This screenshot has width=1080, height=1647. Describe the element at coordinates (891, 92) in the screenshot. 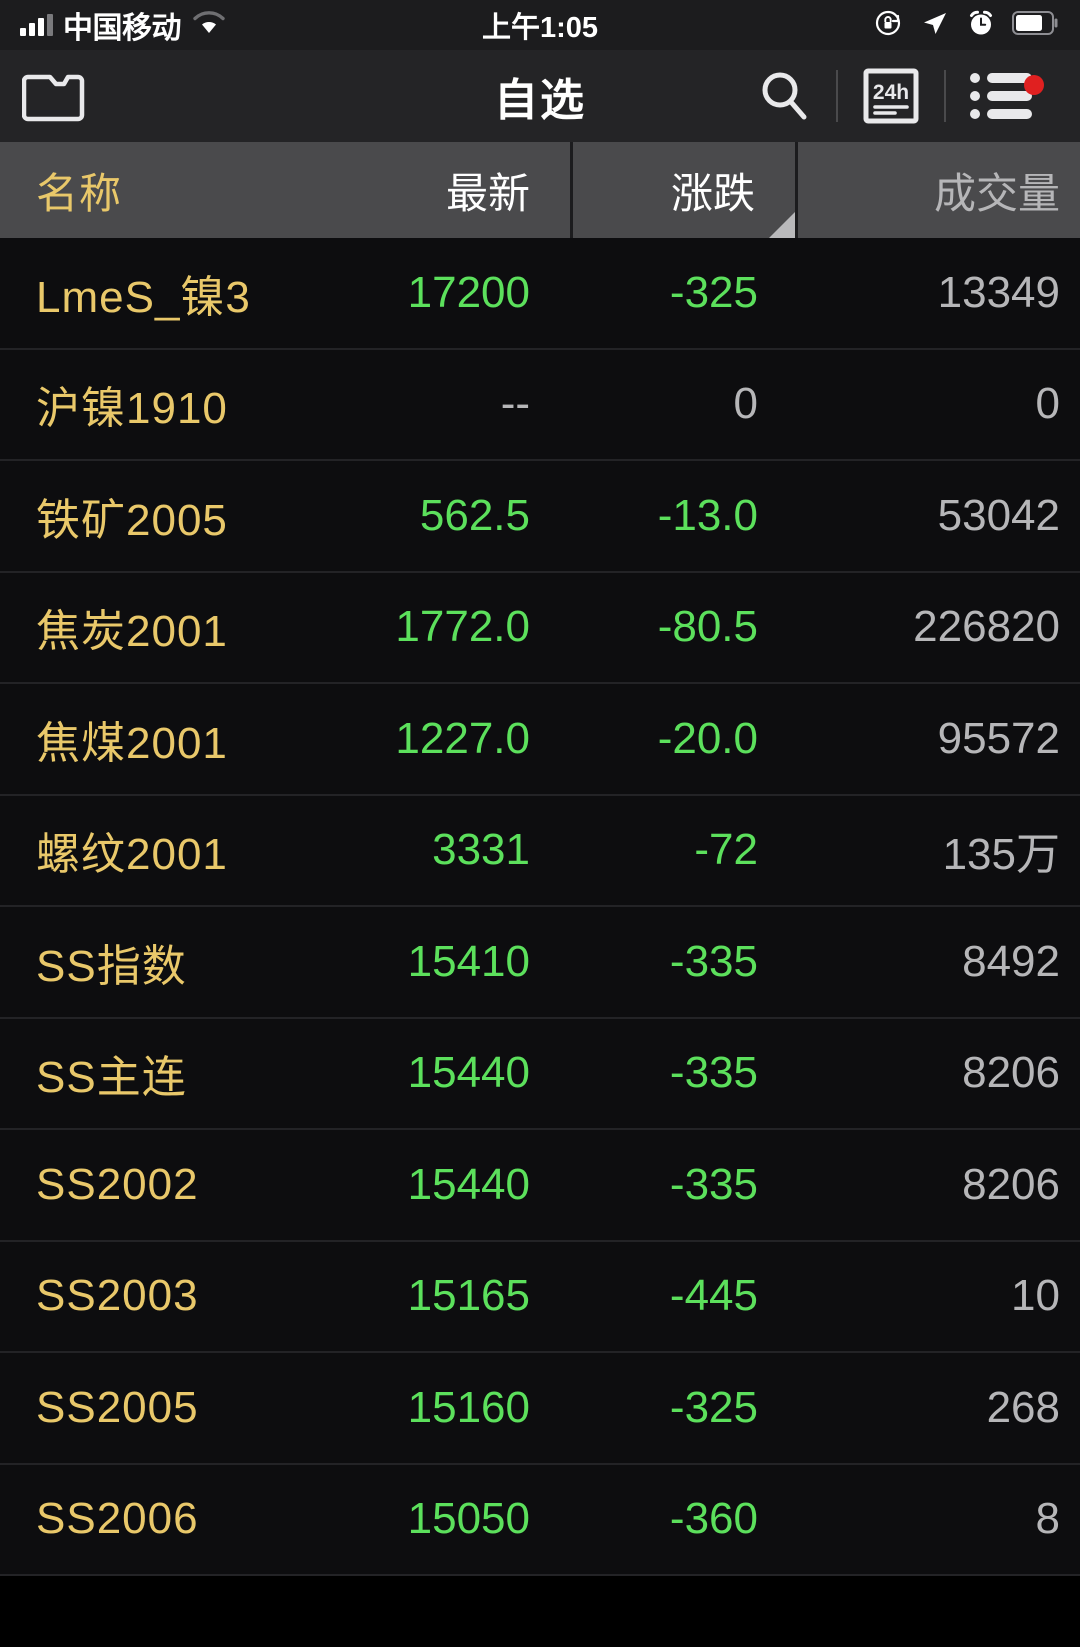

I see `svg-text: 24h` at that location.